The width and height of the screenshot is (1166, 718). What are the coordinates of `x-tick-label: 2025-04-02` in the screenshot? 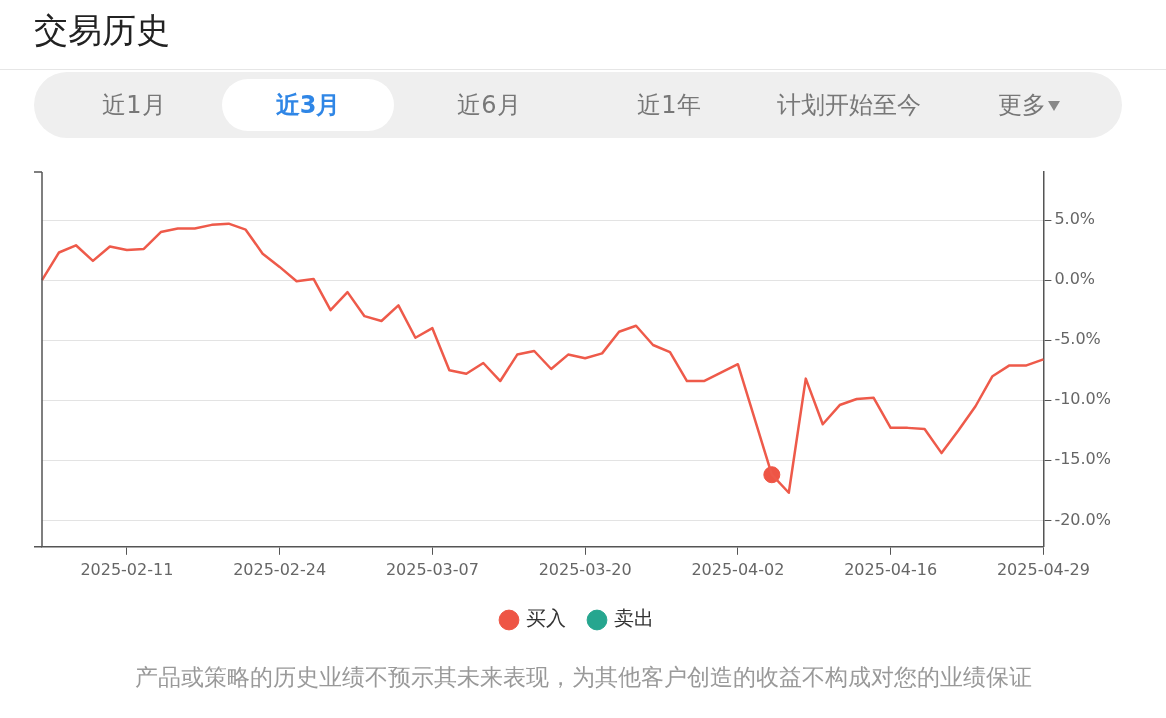 It's located at (738, 569).